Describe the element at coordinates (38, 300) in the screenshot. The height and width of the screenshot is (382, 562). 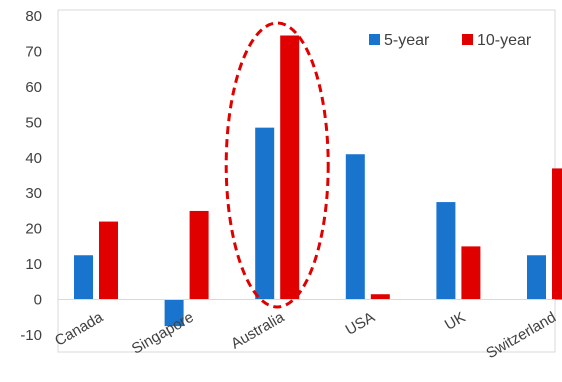
I see `y-tick-label: 0` at that location.